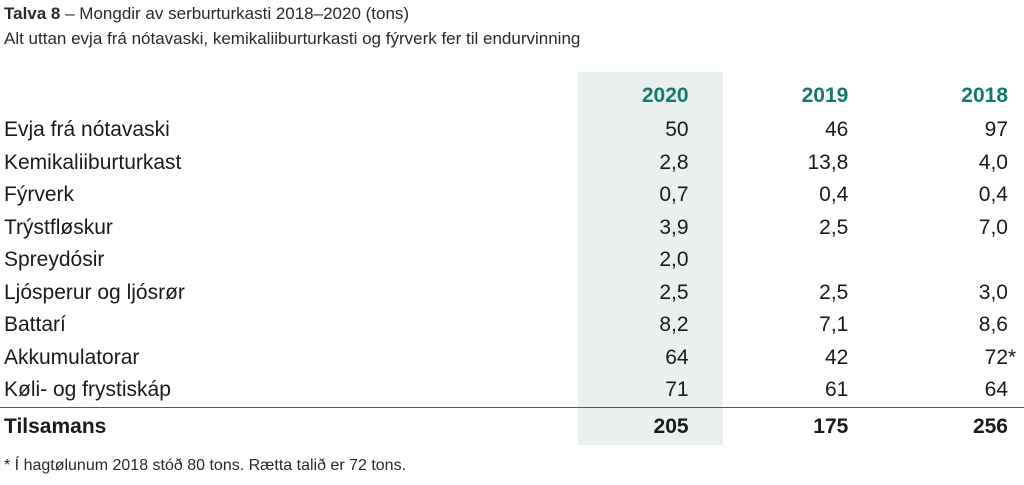 Image resolution: width=1024 pixels, height=485 pixels. I want to click on cell-2018-value: 0,4, so click(993, 195).